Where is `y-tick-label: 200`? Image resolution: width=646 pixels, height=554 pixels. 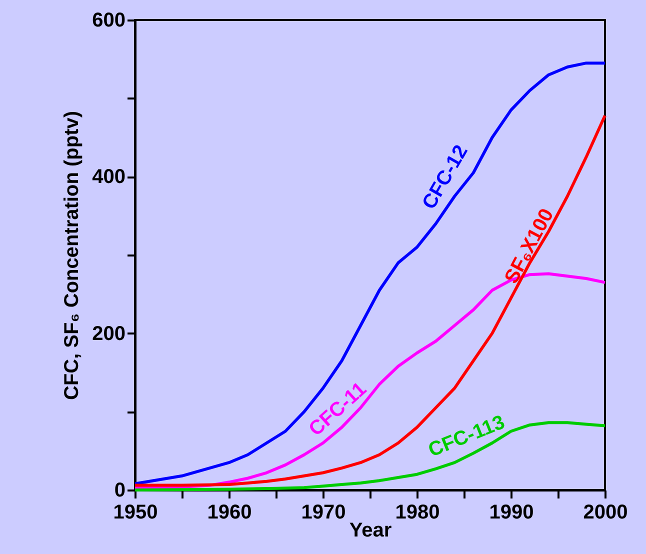
y-tick-label: 200 is located at coordinates (109, 333).